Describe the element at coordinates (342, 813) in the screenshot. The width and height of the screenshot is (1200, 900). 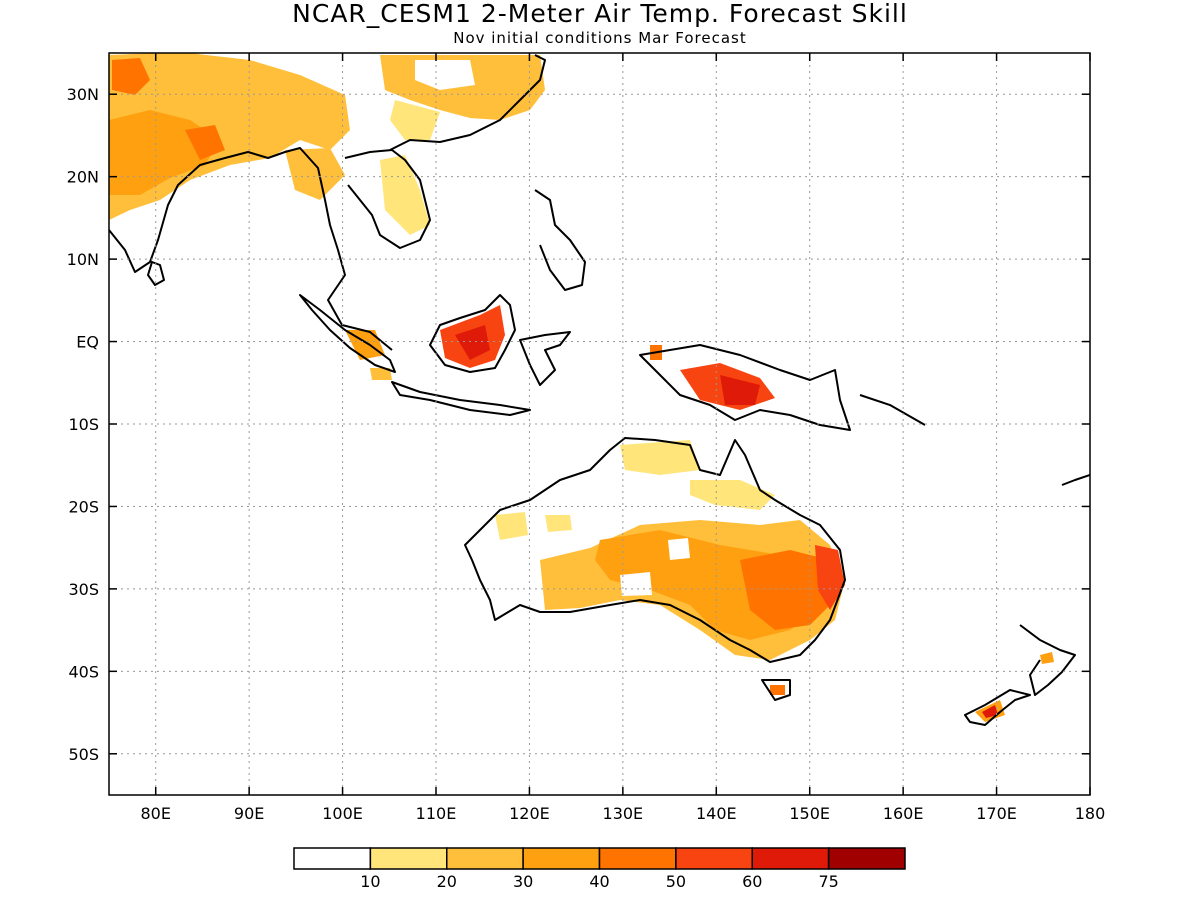
I see `lon-tick-label: 100E` at that location.